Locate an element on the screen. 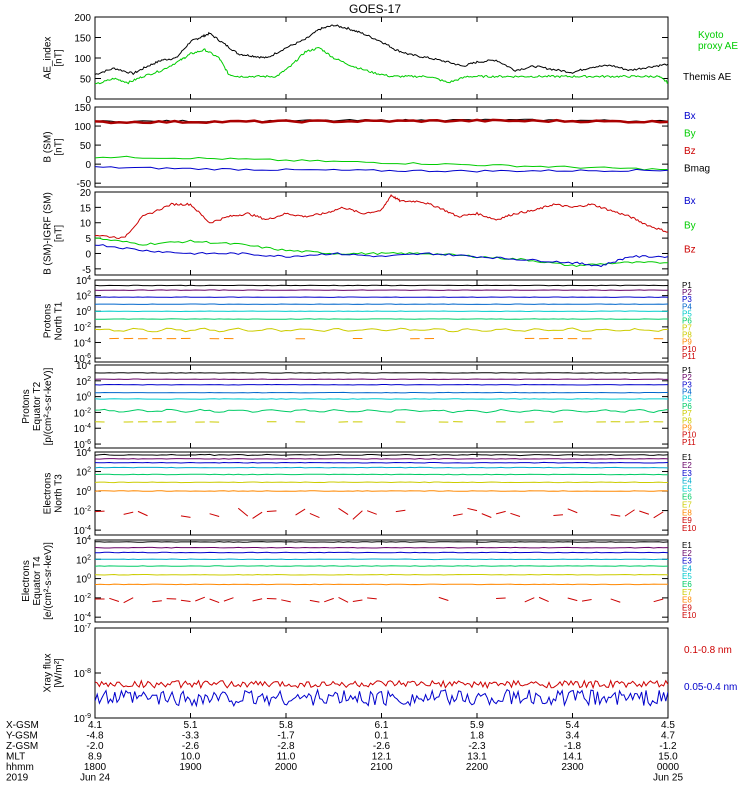 This screenshot has height=800, width=750. plot-title: GOES-17 is located at coordinates (375, 9).